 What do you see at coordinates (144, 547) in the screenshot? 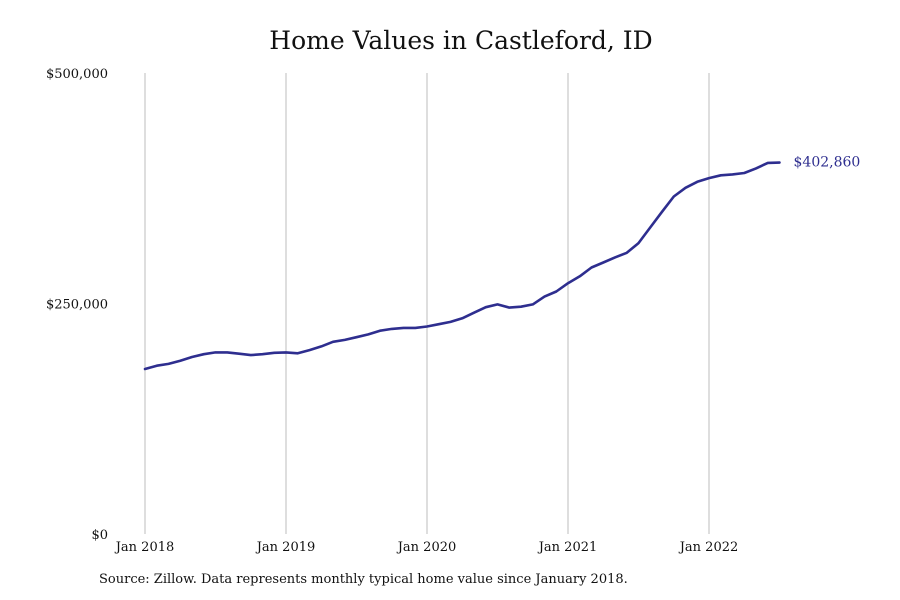
I see `x-tick-label: Jan 2018` at bounding box center [144, 547].